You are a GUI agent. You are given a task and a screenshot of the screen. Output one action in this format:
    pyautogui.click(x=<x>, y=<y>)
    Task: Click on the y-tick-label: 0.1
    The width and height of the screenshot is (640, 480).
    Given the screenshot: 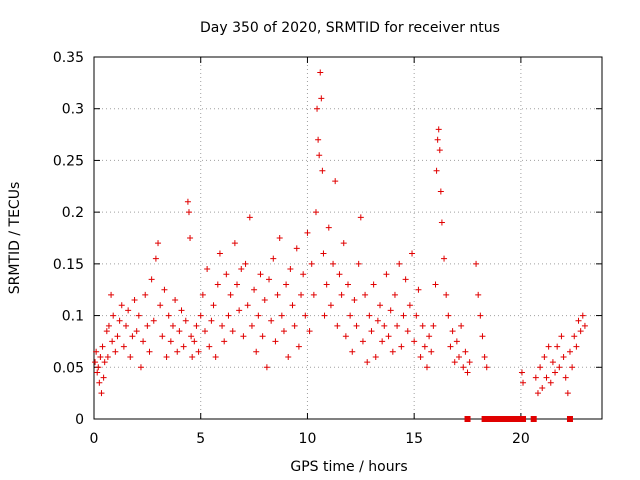 What is the action you would take?
    pyautogui.click(x=73, y=317)
    